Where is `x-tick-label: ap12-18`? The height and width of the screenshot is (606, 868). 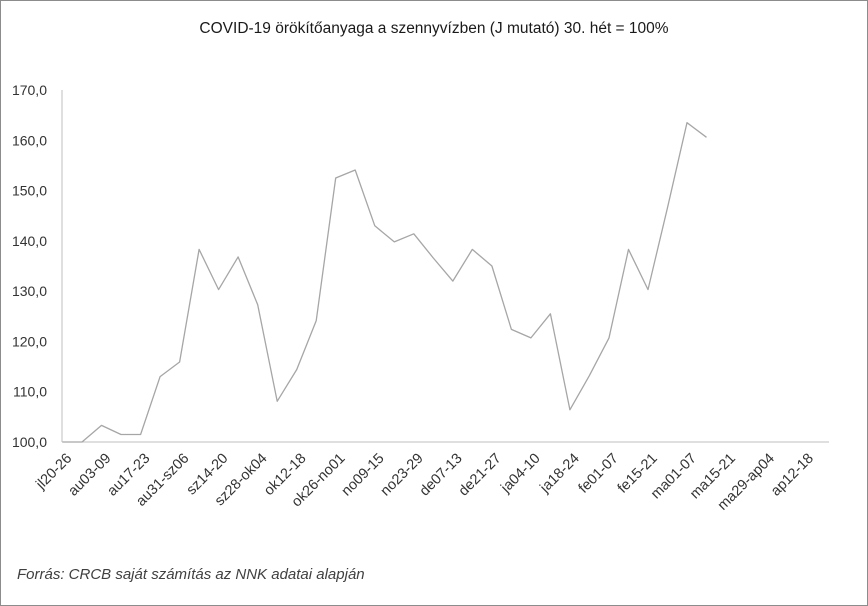
x-tick-label: ap12-18 is located at coordinates (792, 475).